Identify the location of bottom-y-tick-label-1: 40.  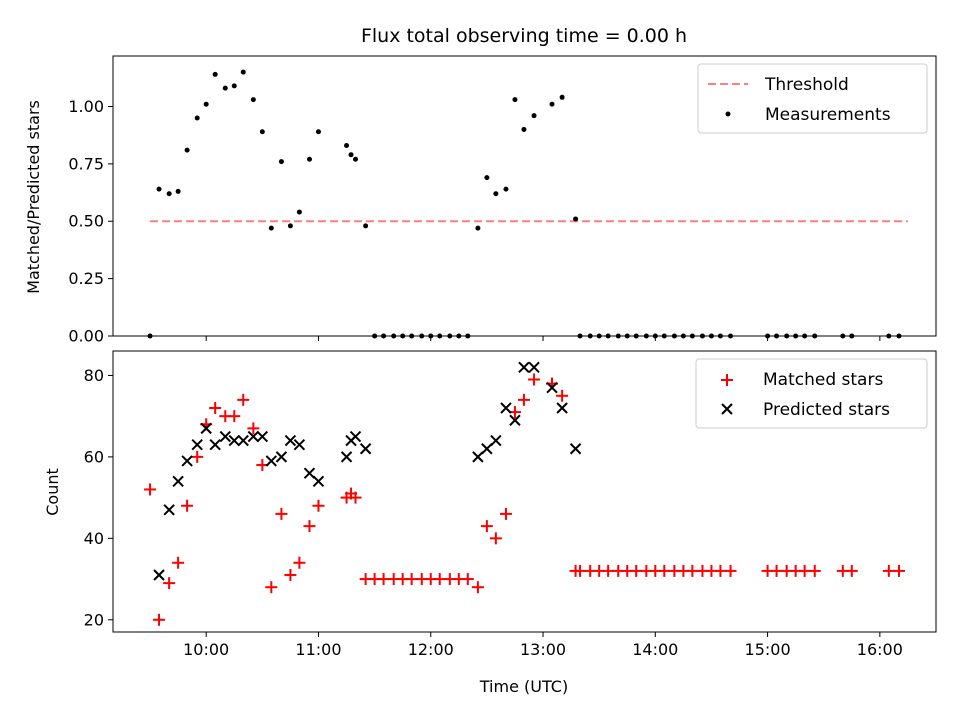
(94, 538).